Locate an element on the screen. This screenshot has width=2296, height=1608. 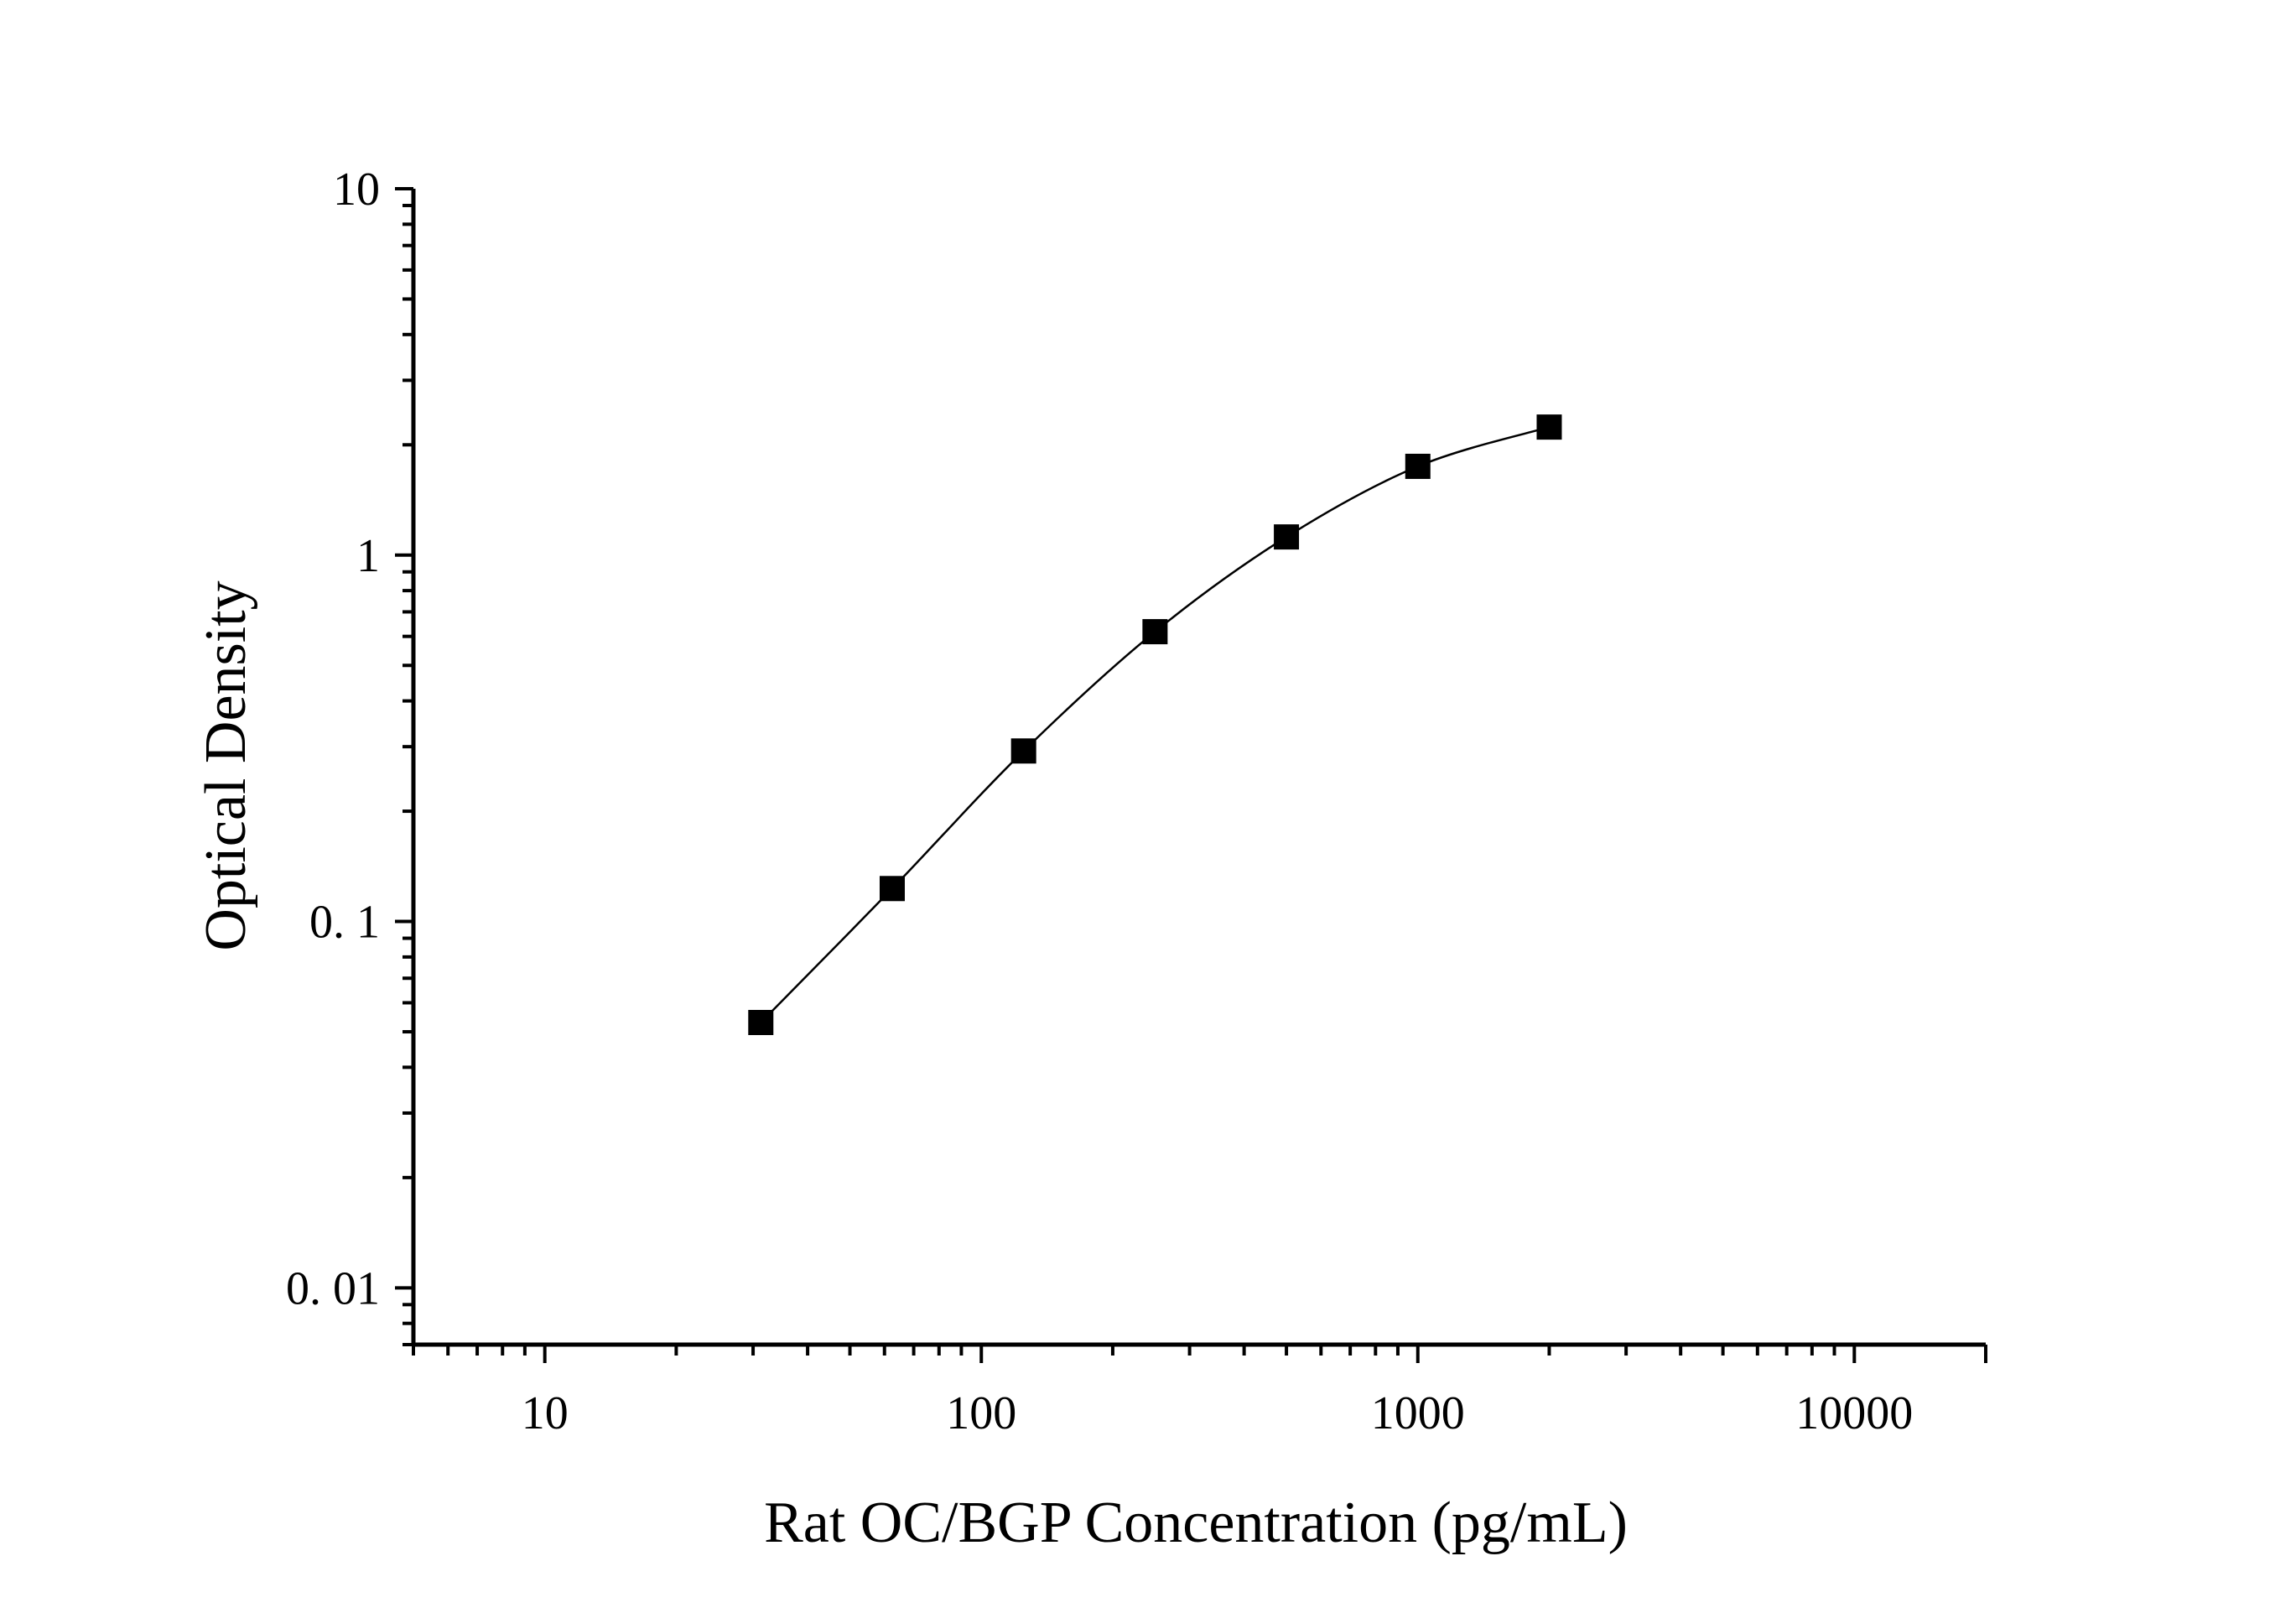
x-tick-label: 10000 is located at coordinates (1854, 1413).